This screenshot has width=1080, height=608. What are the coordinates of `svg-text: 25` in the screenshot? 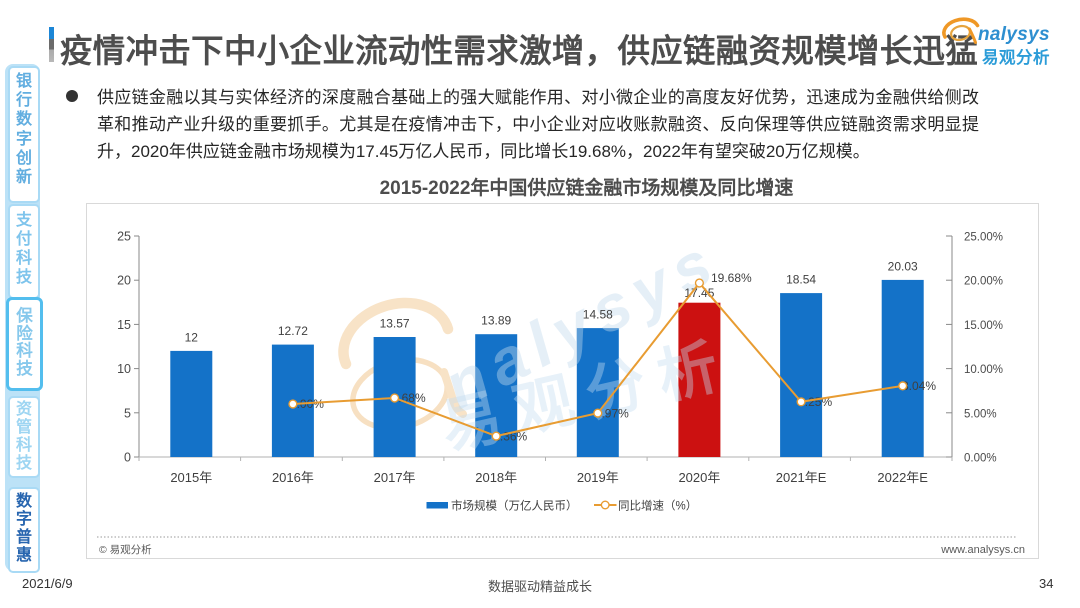 It's located at (124, 237).